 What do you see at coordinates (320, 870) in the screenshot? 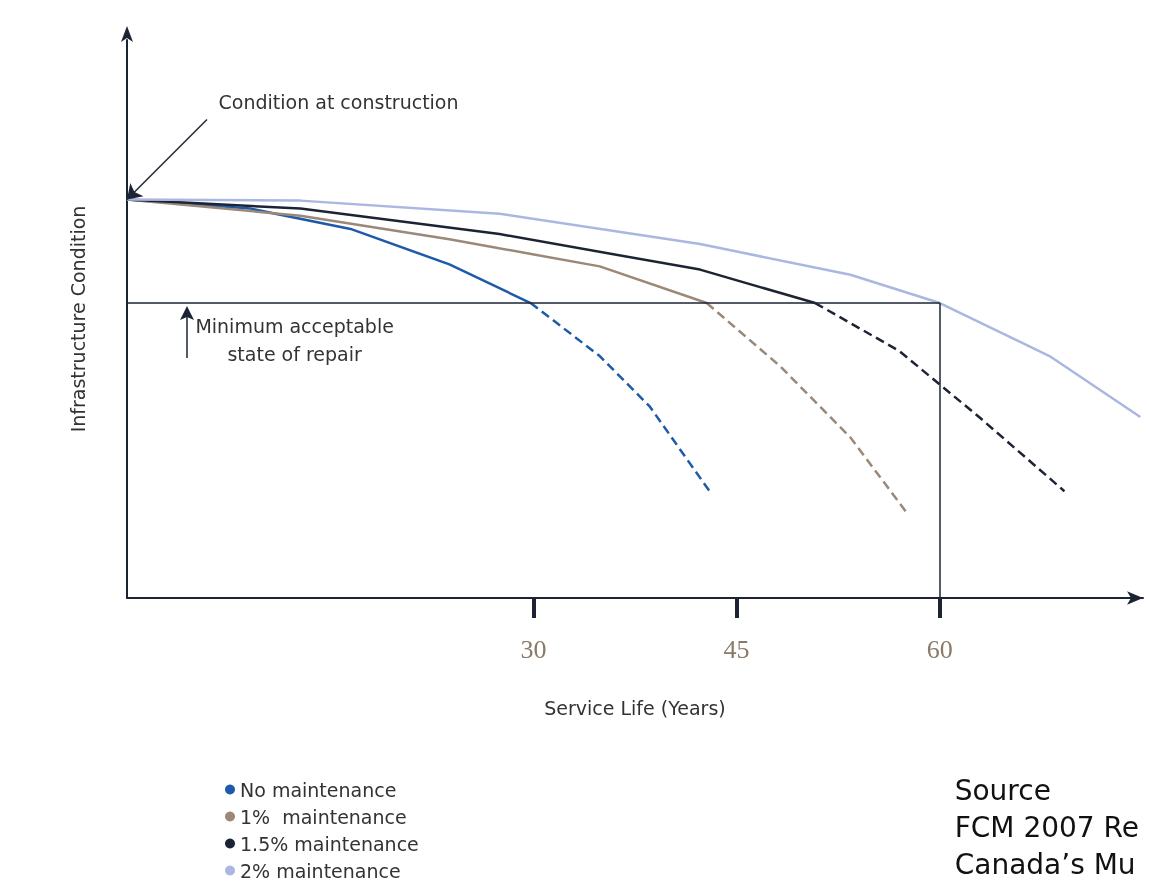
I see `legend-label: 2% maintenance` at bounding box center [320, 870].